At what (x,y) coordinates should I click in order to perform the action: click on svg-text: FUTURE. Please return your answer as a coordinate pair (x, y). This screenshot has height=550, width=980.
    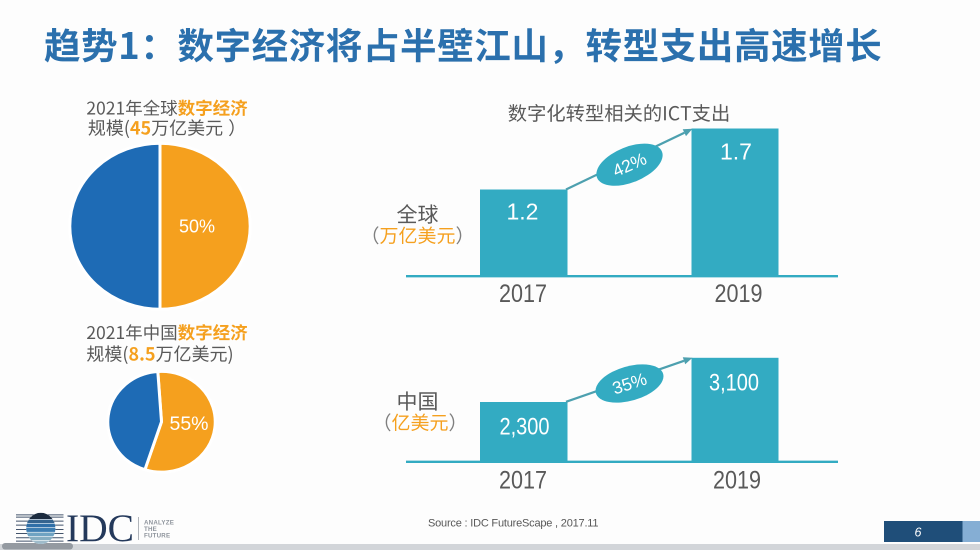
    Looking at the image, I should click on (157, 536).